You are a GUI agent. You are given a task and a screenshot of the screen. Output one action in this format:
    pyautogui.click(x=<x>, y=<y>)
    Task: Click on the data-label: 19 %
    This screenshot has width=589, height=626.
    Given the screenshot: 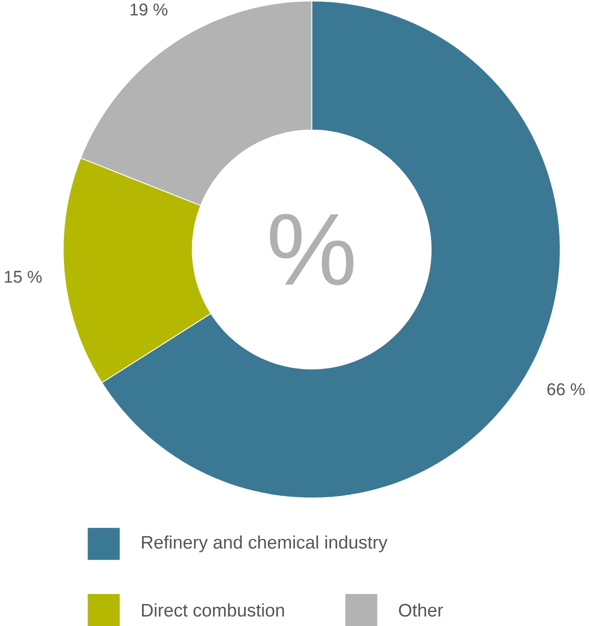 What is the action you would take?
    pyautogui.click(x=149, y=10)
    